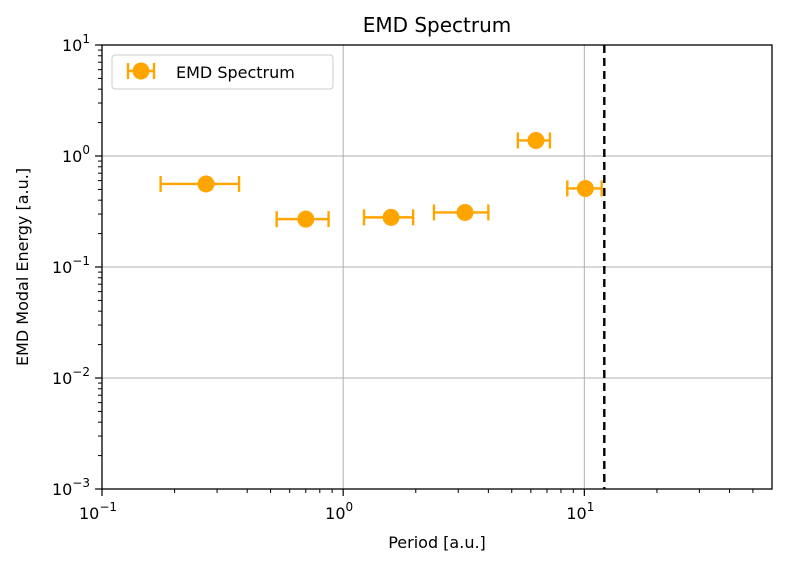 The width and height of the screenshot is (786, 566). I want to click on x-axis-label: Period [a.u.], so click(437, 542).